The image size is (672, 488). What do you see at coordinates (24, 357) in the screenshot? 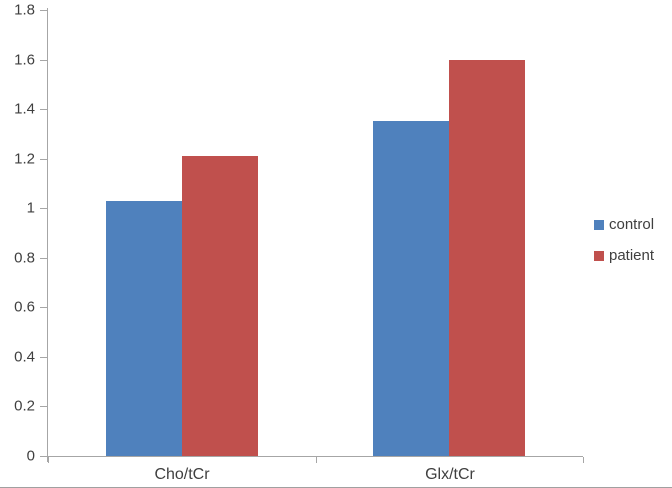
I see `y-tick-label: 0.4` at bounding box center [24, 357].